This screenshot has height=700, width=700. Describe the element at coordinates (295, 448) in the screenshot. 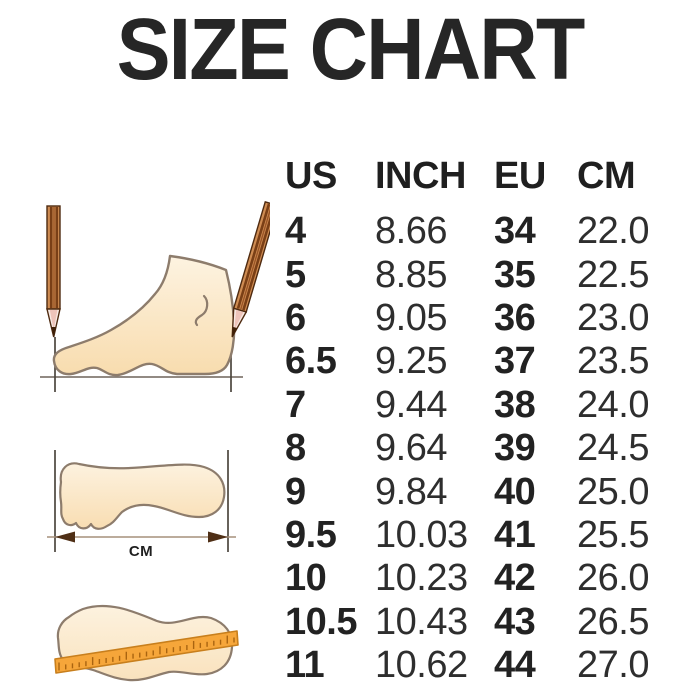

I see `cell-us: 8` at that location.